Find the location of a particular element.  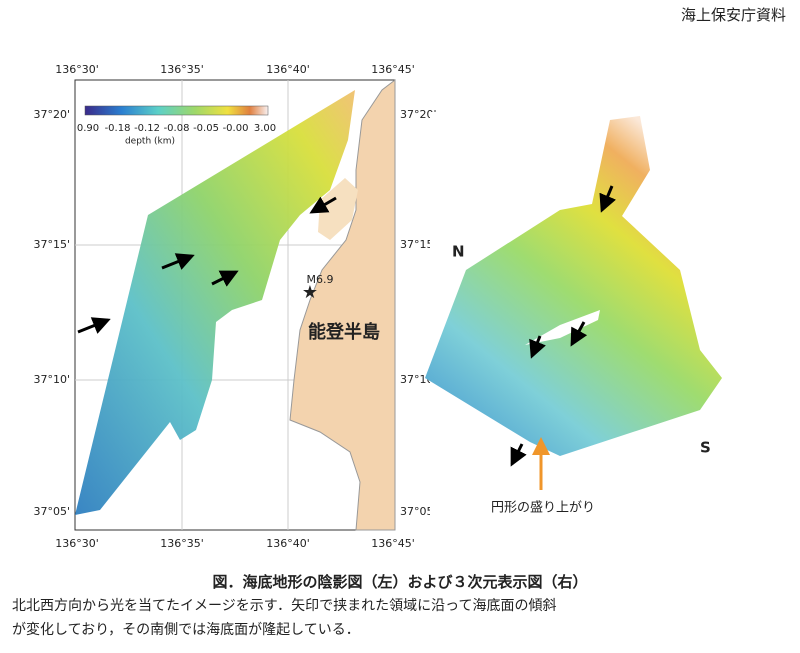

arrows is located at coordinates (207, 265).